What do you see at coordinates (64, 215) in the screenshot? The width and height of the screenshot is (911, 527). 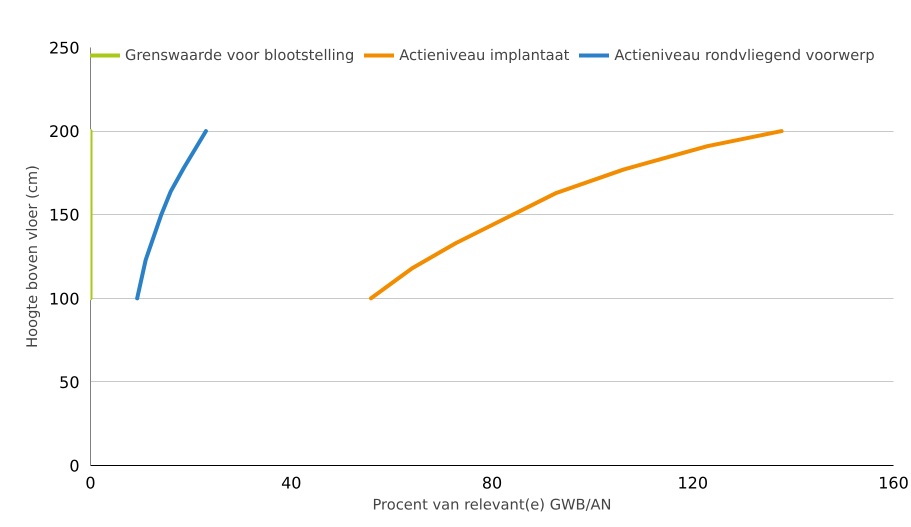 I see `y-tick-label: 150` at bounding box center [64, 215].